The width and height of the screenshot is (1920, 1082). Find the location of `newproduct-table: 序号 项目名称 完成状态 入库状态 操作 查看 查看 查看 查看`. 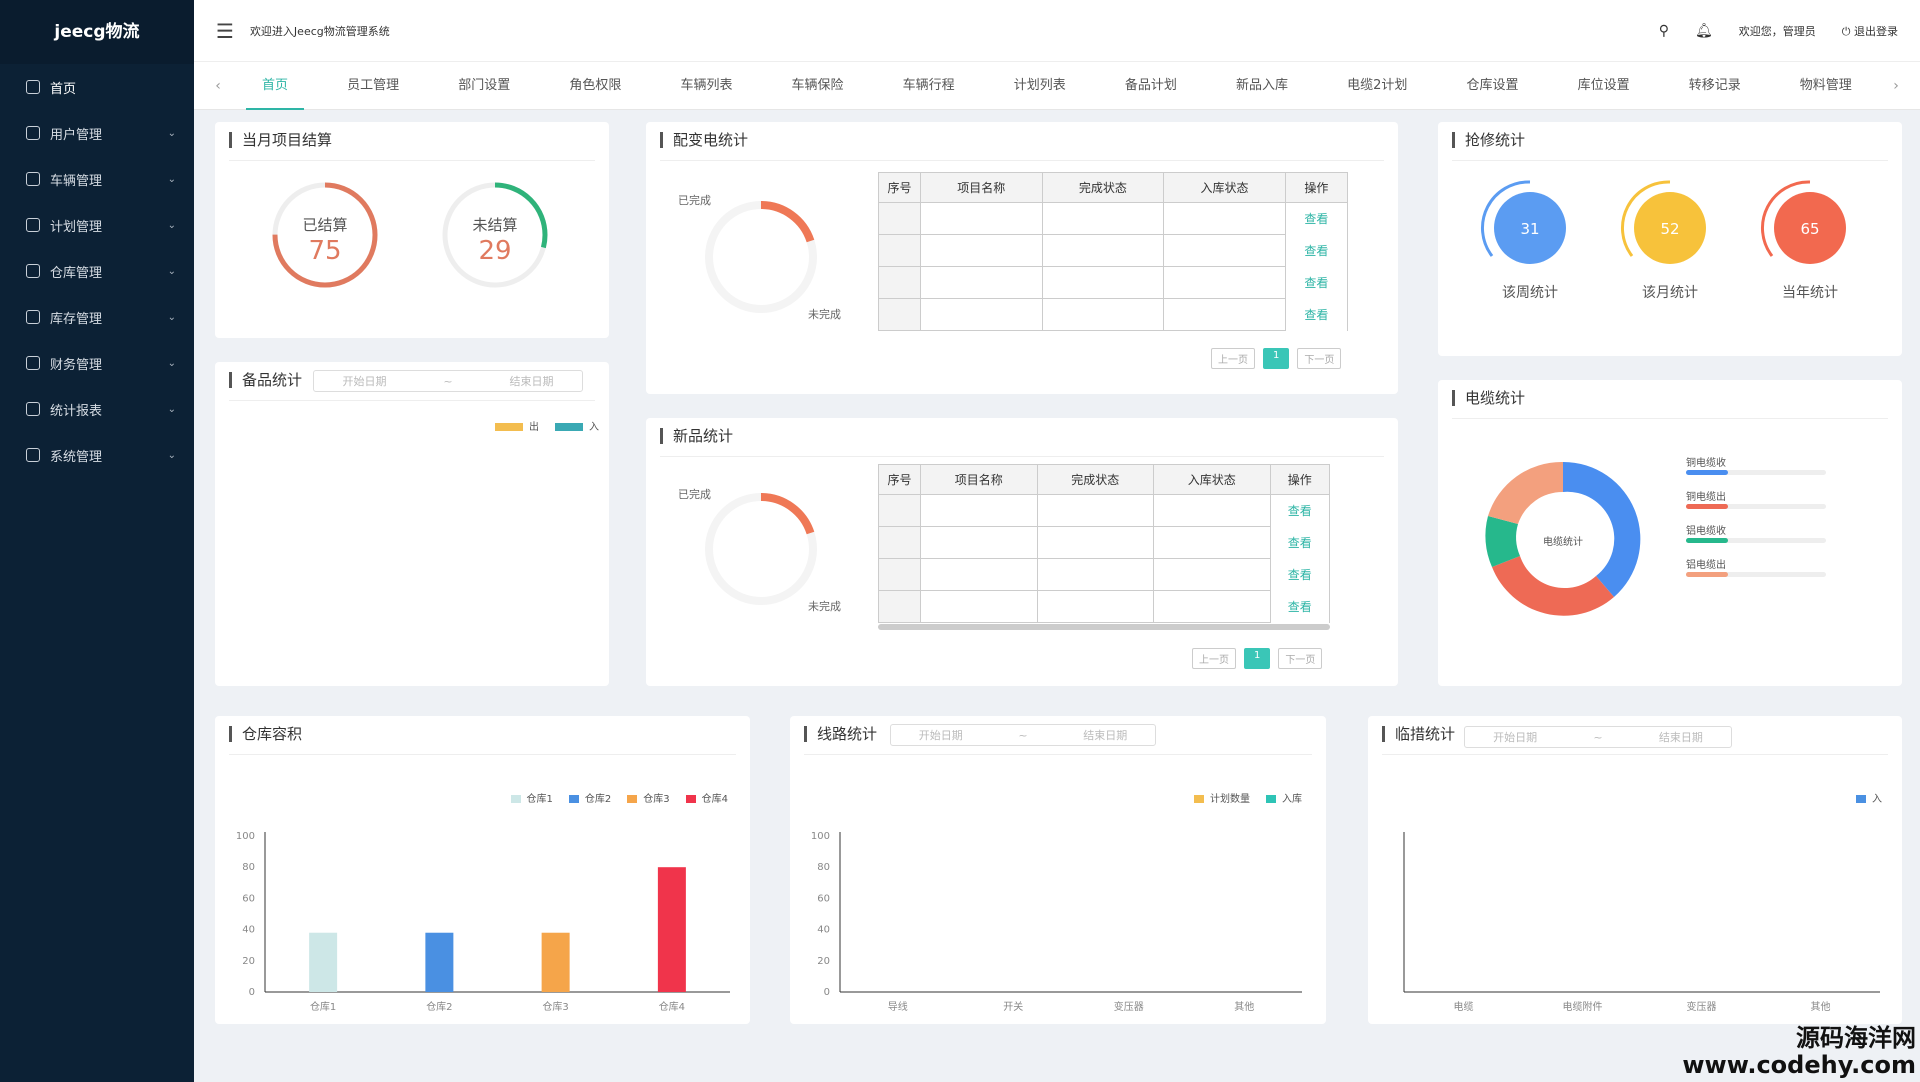

newproduct-table: 序号 项目名称 完成状态 入库状态 操作 查看 查看 查看 查看 is located at coordinates (1104, 543).